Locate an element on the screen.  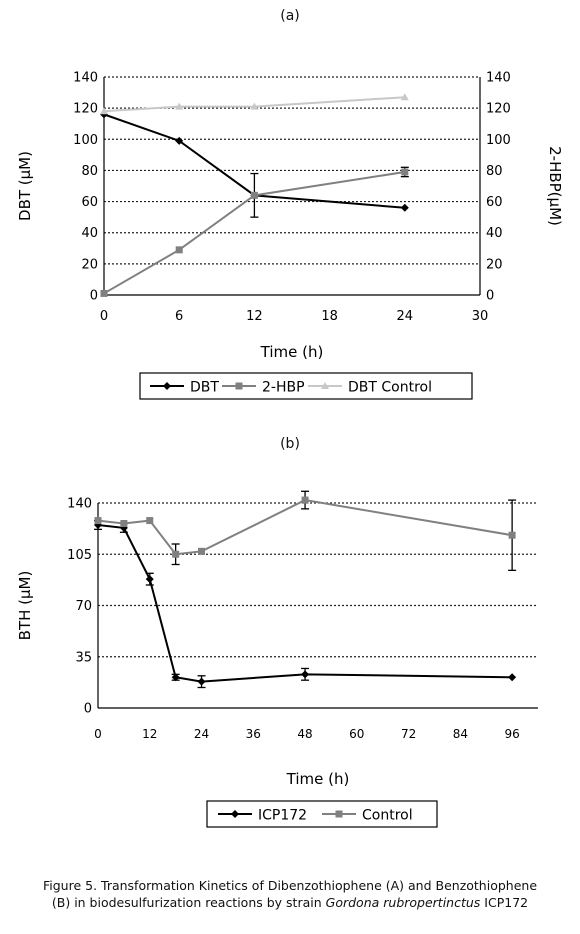
x-tick-label: 18 is located at coordinates (329, 316).